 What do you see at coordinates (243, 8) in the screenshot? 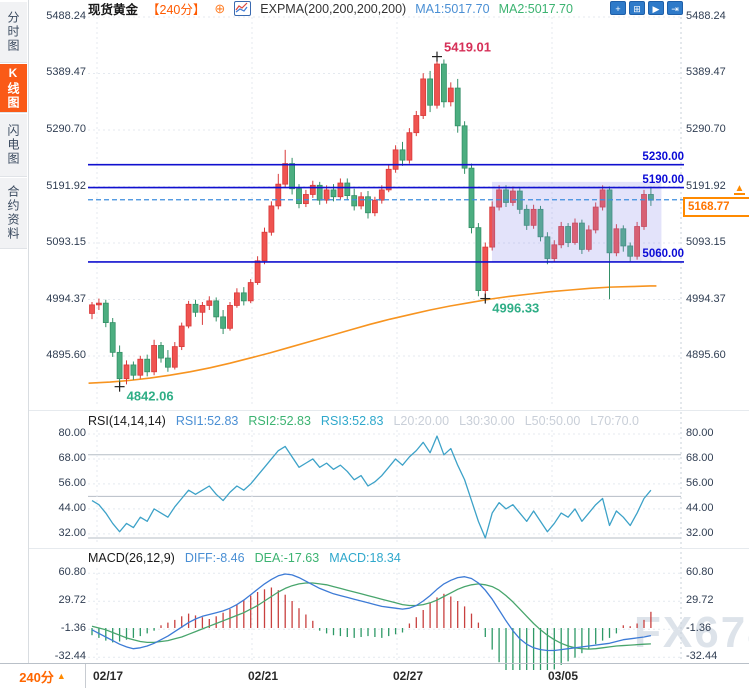
I see `mini-chart-icon` at bounding box center [243, 8].